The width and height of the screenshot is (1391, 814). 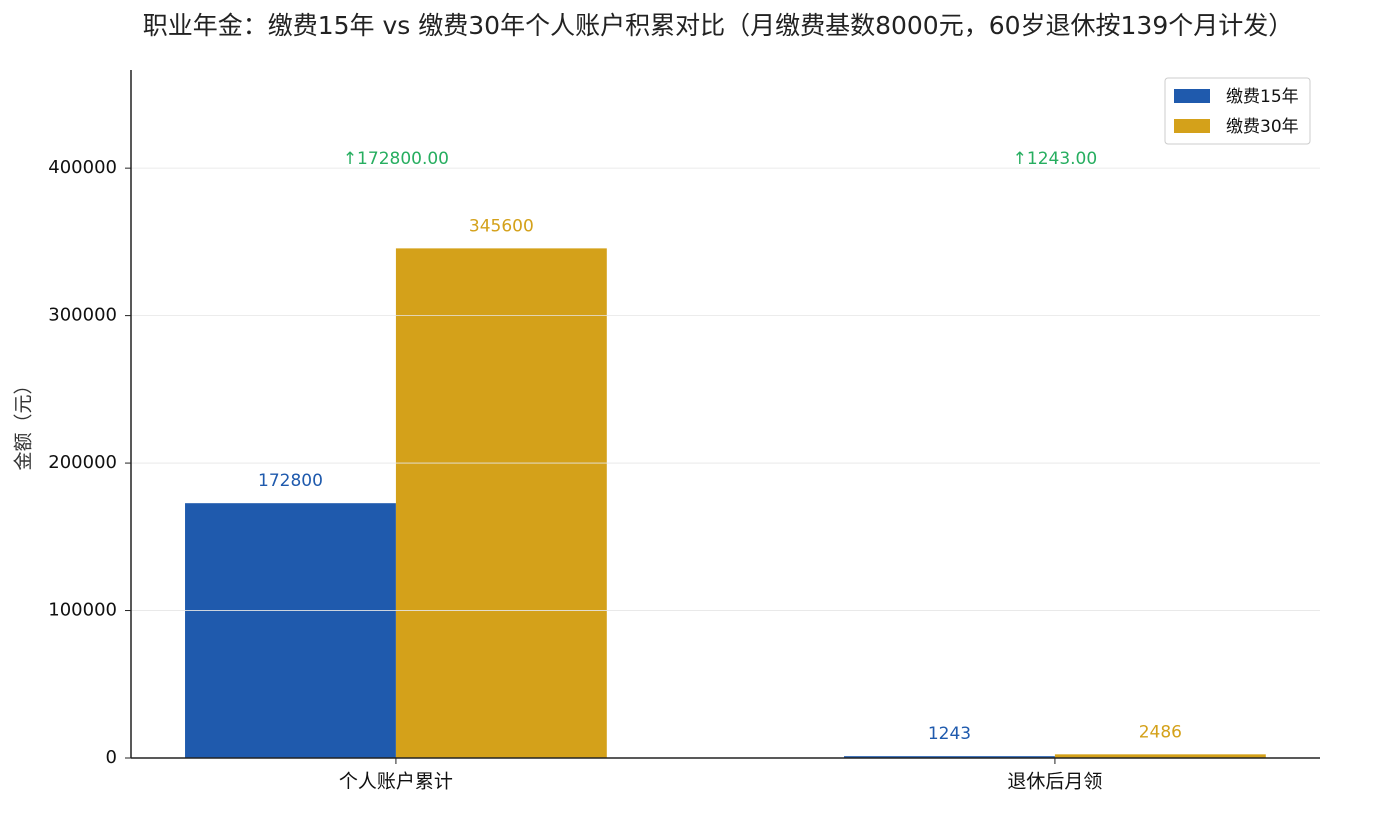 What do you see at coordinates (1262, 97) in the screenshot?
I see `legend-label: 缴费15年` at bounding box center [1262, 97].